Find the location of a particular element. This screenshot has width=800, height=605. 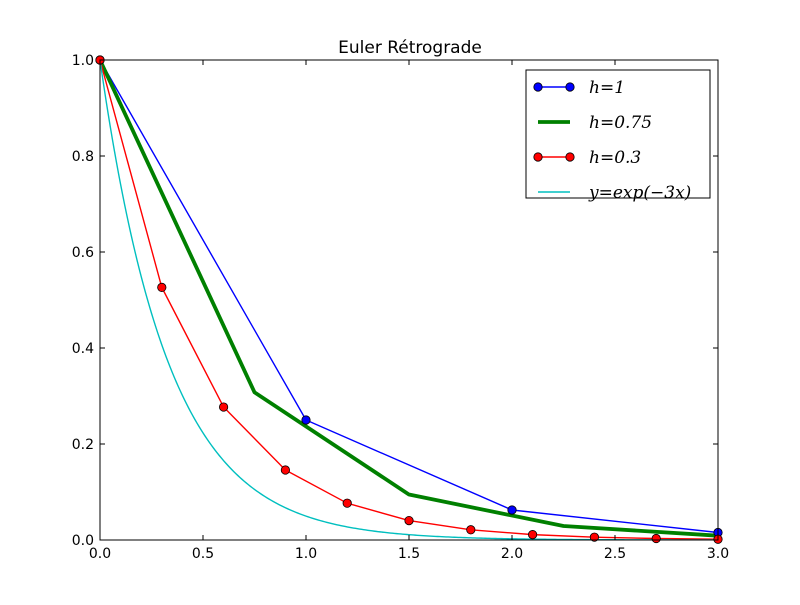

x-tick-label-6: 3.0 is located at coordinates (718, 554).